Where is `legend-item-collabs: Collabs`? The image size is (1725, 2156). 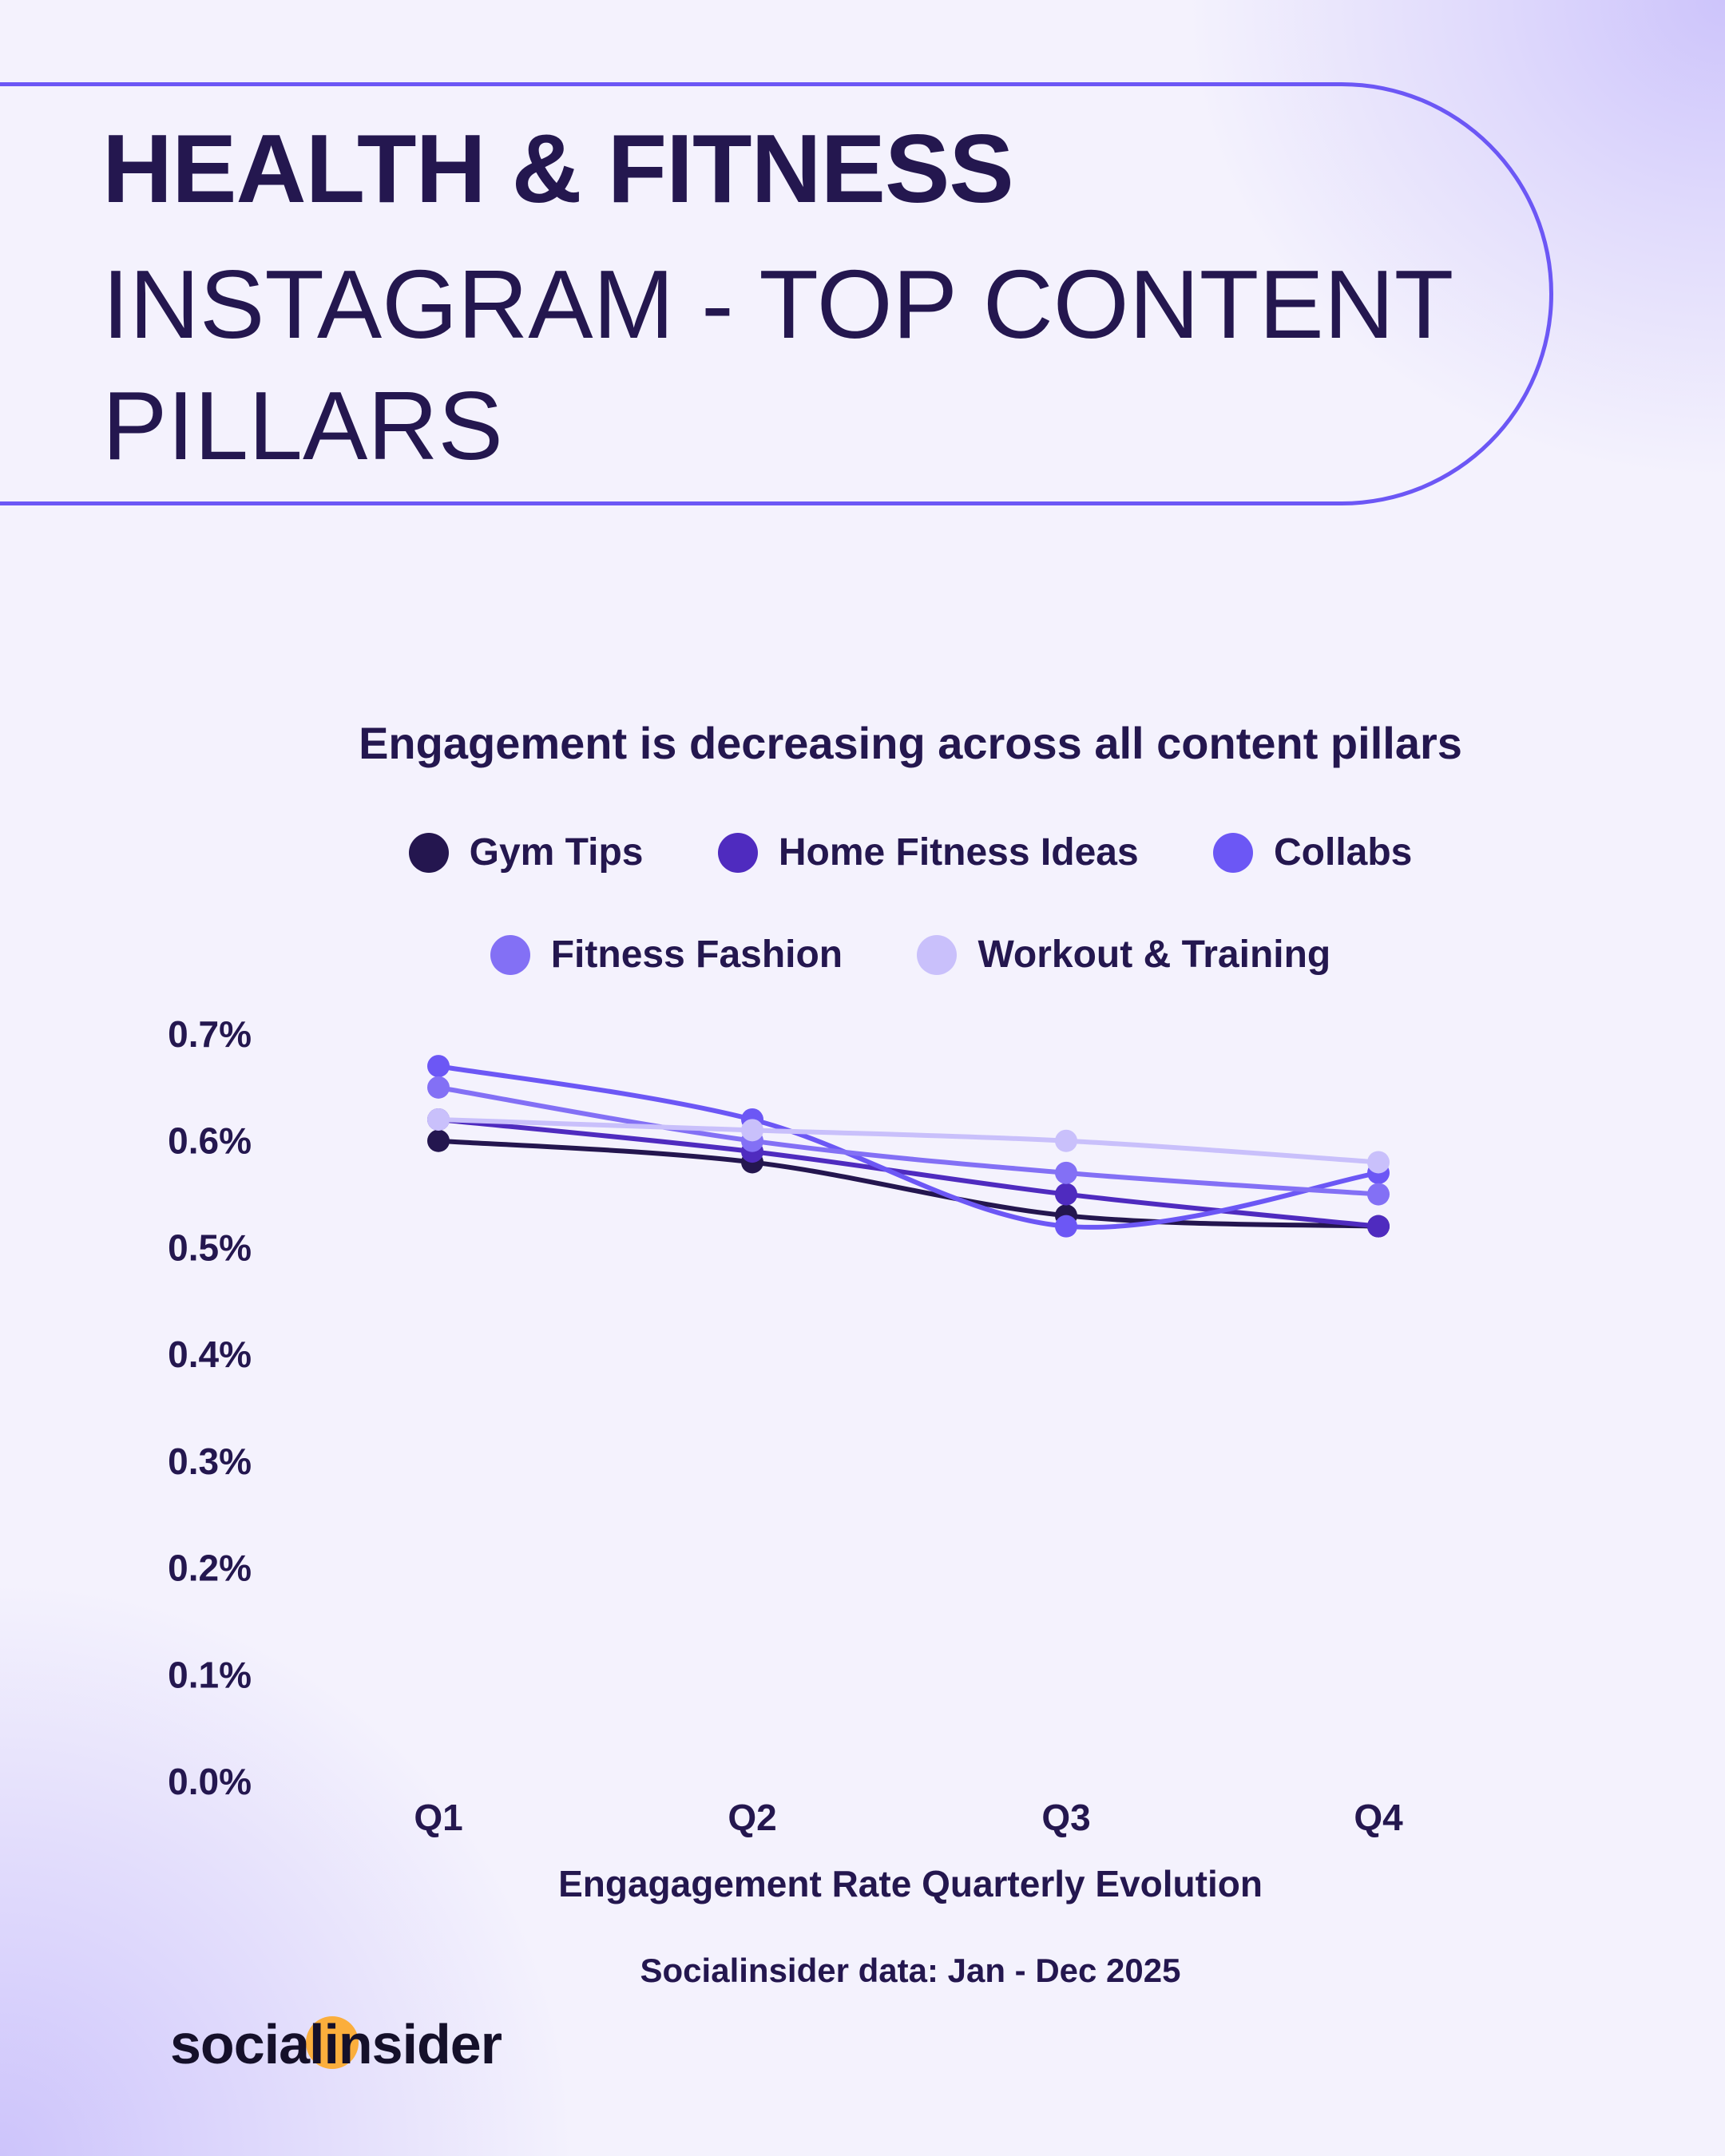 legend-item-collabs: Collabs is located at coordinates (1312, 852).